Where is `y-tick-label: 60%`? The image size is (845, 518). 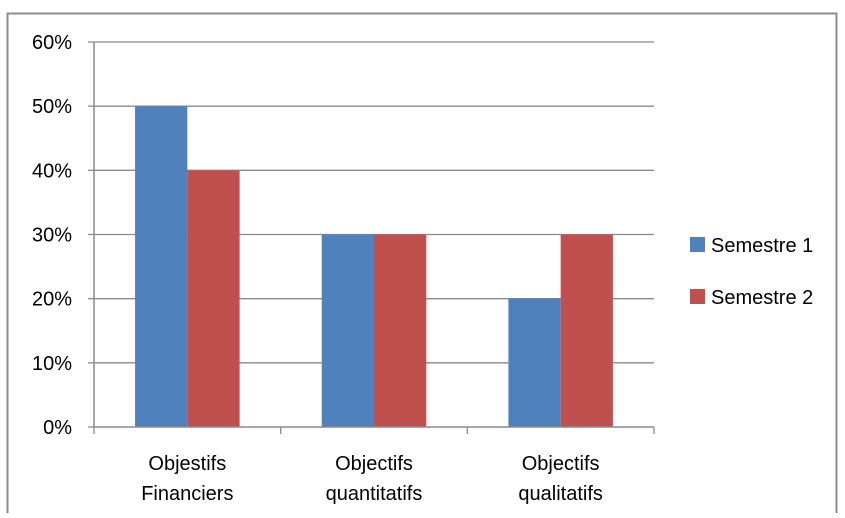
y-tick-label: 60% is located at coordinates (52, 43).